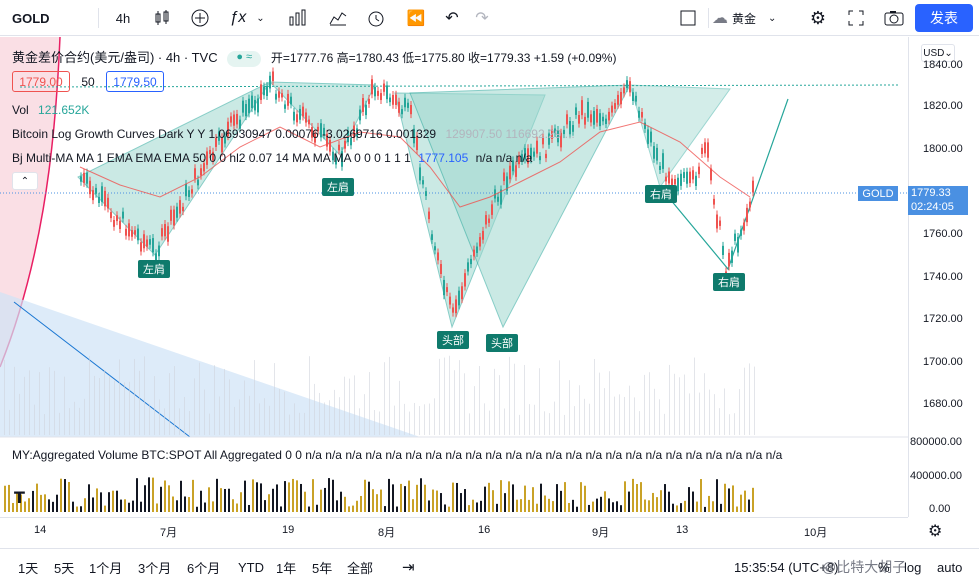 The height and width of the screenshot is (584, 979). Describe the element at coordinates (123, 18) in the screenshot. I see `interval-button: 4h` at that location.